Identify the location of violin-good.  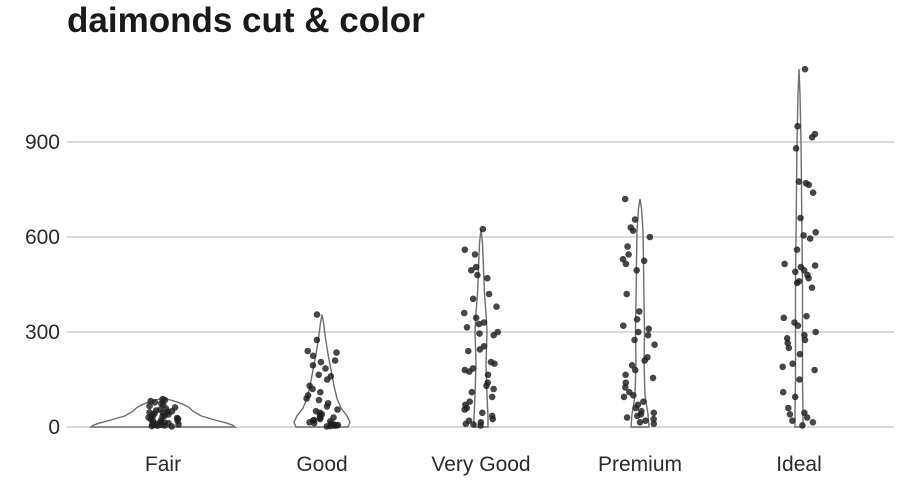
(322, 371).